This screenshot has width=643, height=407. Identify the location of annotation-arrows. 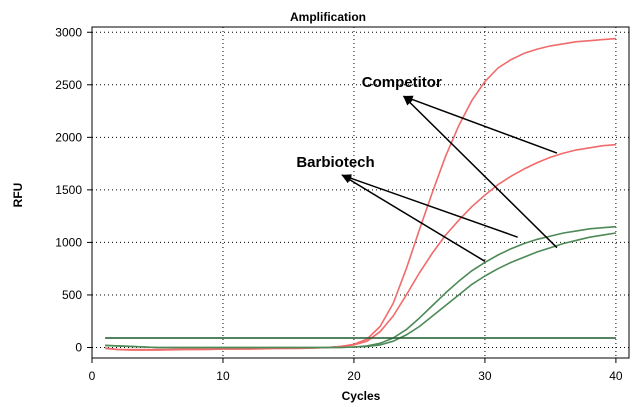
(449, 178).